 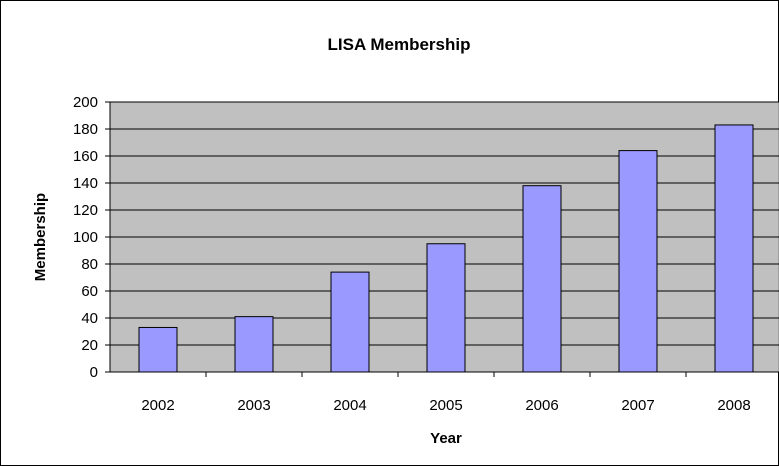 I want to click on y-axis-title: Membership, so click(x=40, y=237).